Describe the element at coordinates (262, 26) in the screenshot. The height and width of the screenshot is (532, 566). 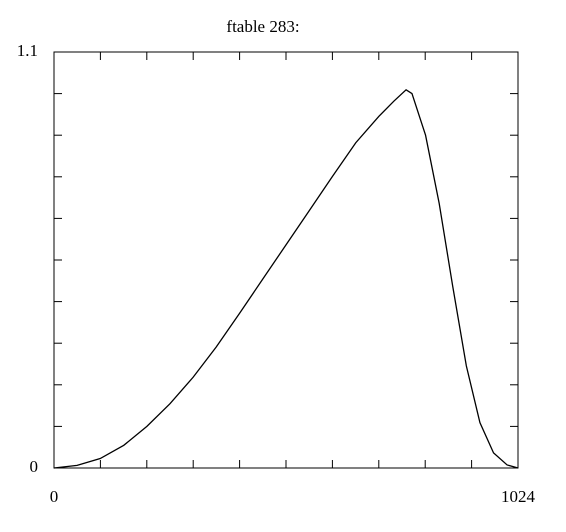
I see `chart-title: ftable 283:` at that location.